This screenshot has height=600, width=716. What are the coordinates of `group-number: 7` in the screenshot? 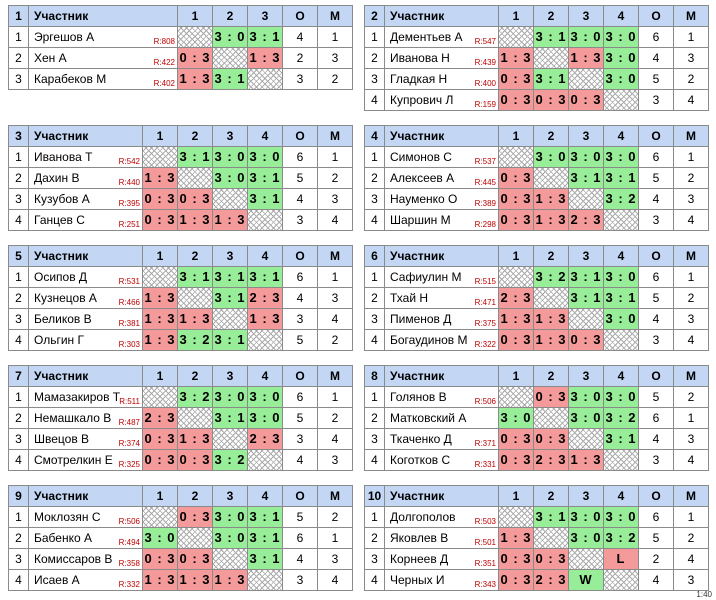 It's located at (18, 376).